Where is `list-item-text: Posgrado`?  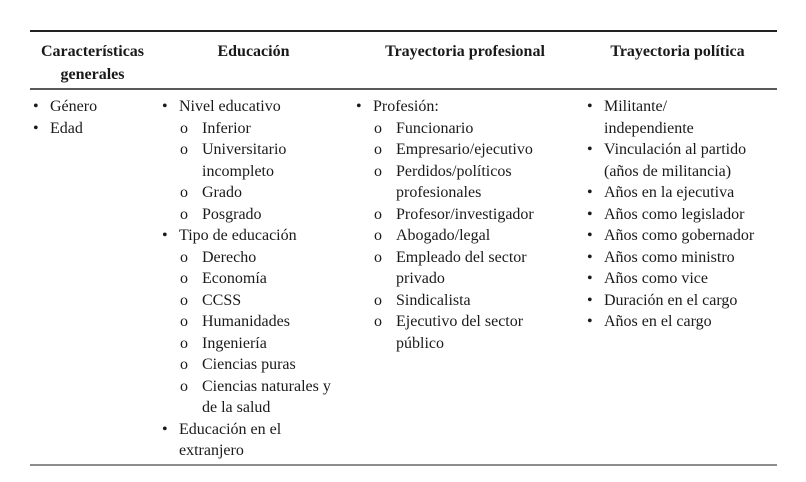
list-item-text: Posgrado is located at coordinates (232, 214).